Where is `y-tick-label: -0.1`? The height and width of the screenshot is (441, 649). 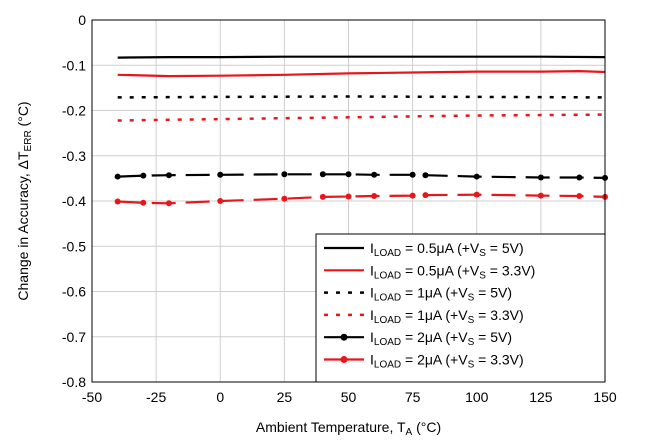
y-tick-label: -0.1 is located at coordinates (74, 65).